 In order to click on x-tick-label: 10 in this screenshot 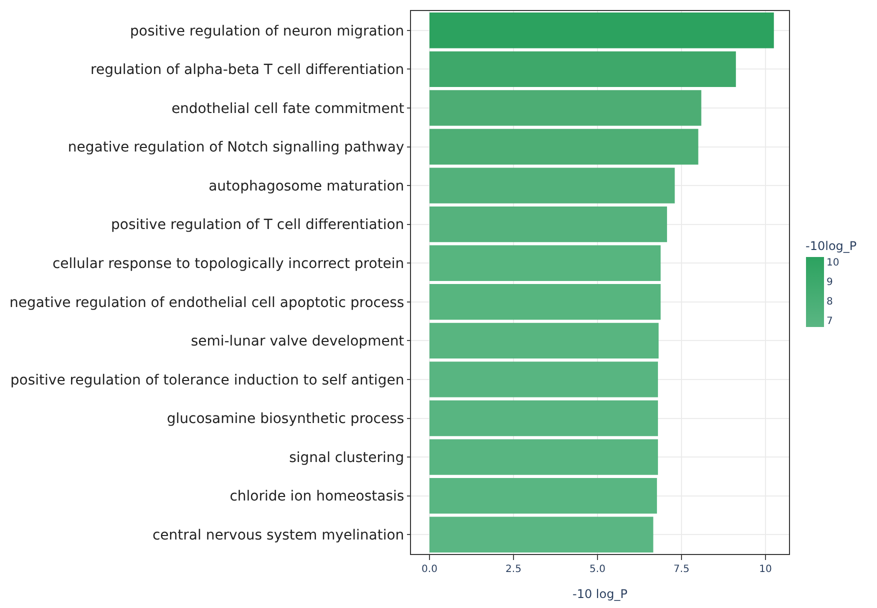, I will do `click(765, 569)`.